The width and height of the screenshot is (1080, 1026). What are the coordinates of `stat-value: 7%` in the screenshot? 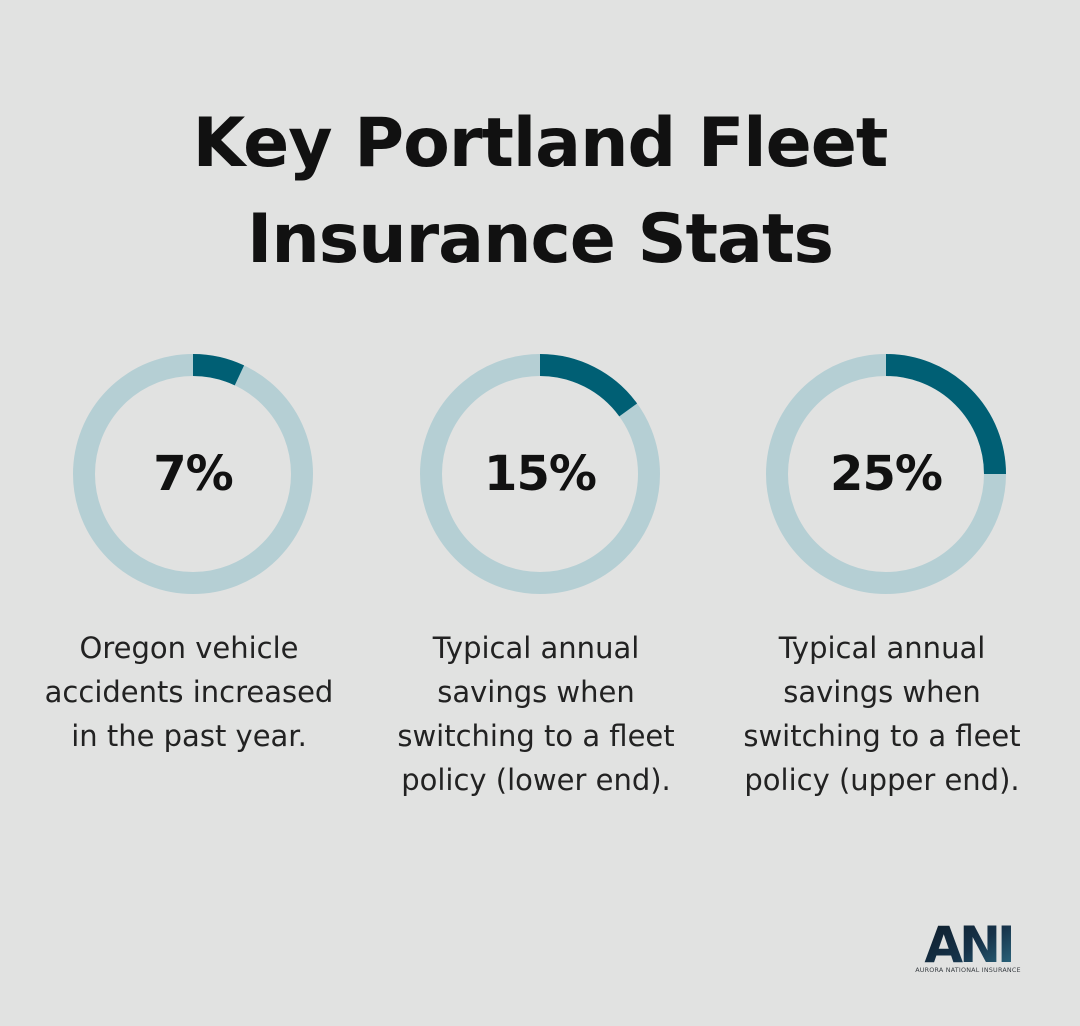 It's located at (193, 474).